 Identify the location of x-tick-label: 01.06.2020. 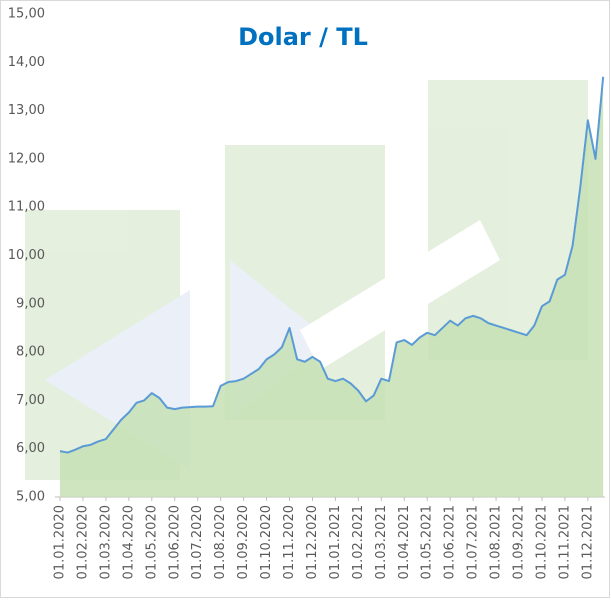
(174, 542).